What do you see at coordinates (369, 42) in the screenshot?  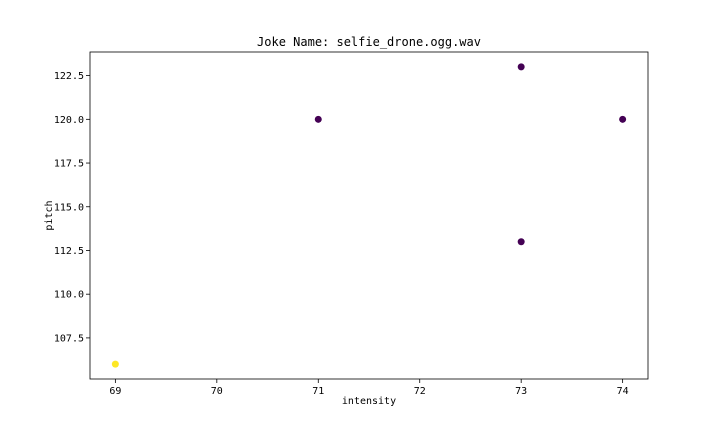 I see `chart-title: Joke Name: selfie_drone.ogg.wav` at bounding box center [369, 42].